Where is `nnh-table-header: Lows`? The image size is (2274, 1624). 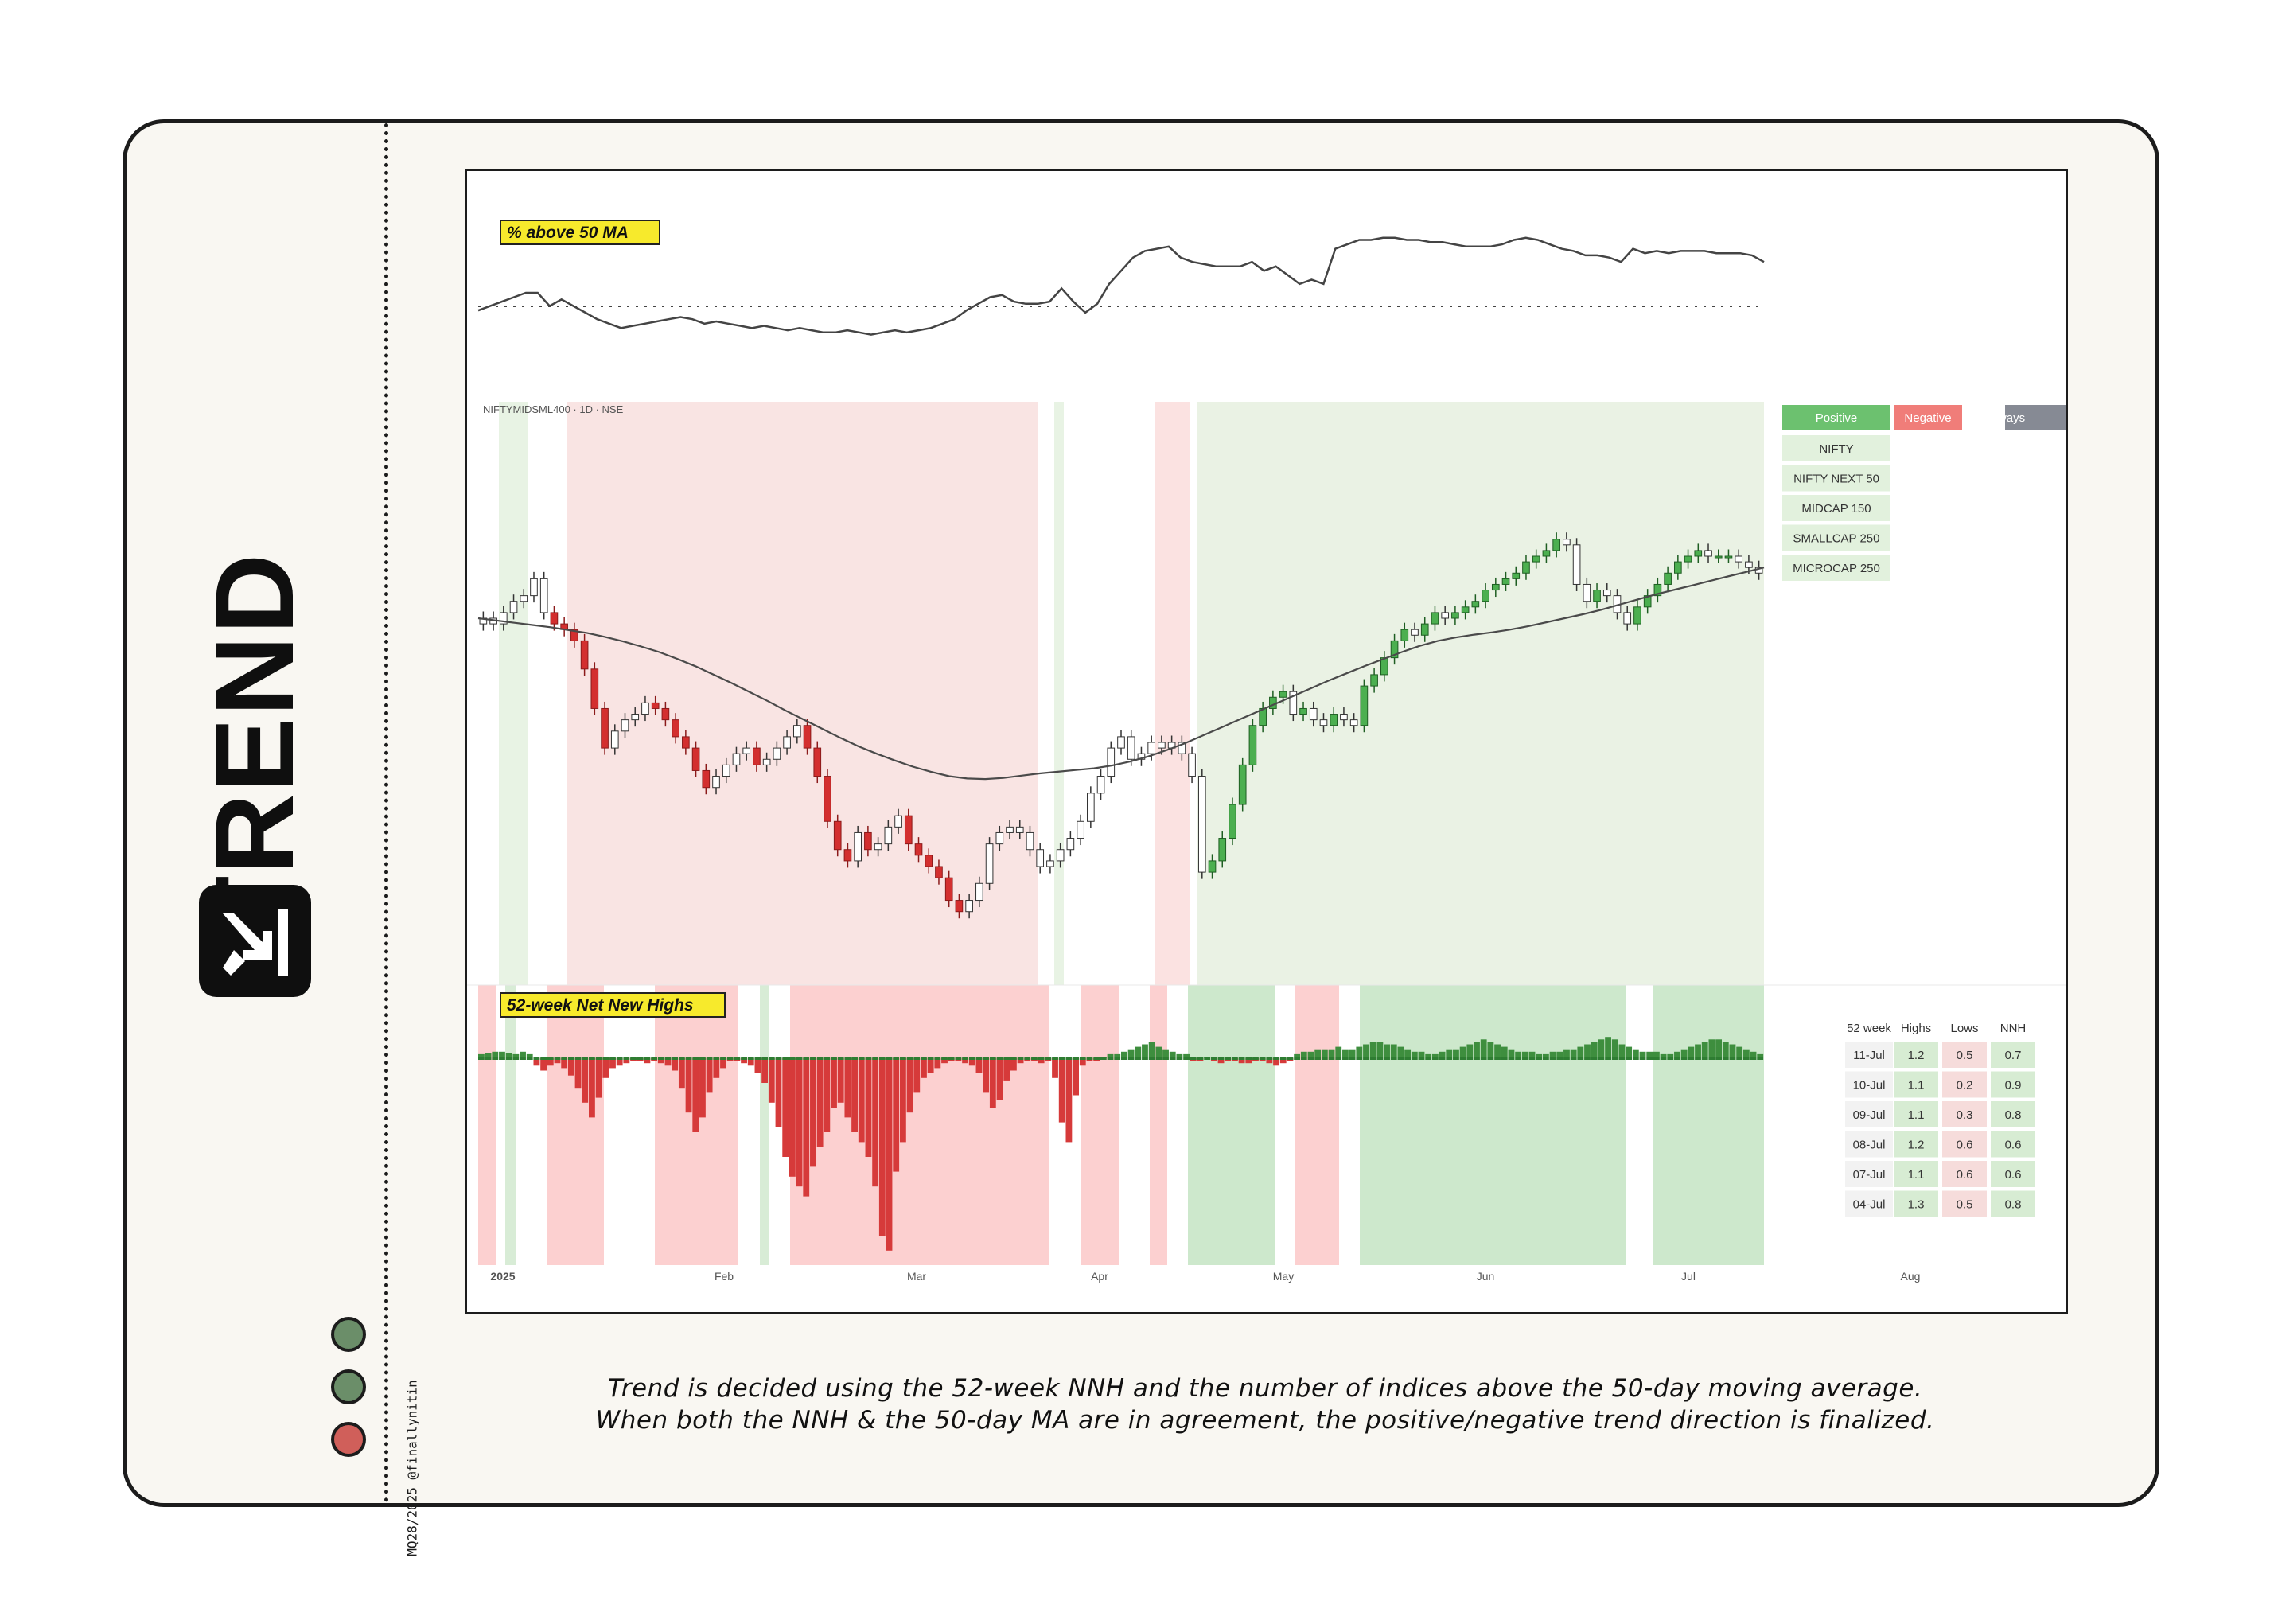
nnh-table-header: Lows is located at coordinates (1964, 1028).